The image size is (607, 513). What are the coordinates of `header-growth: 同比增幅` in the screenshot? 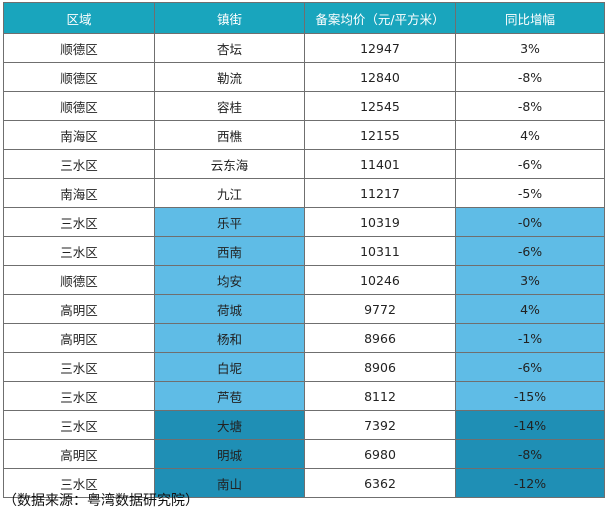 It's located at (530, 18).